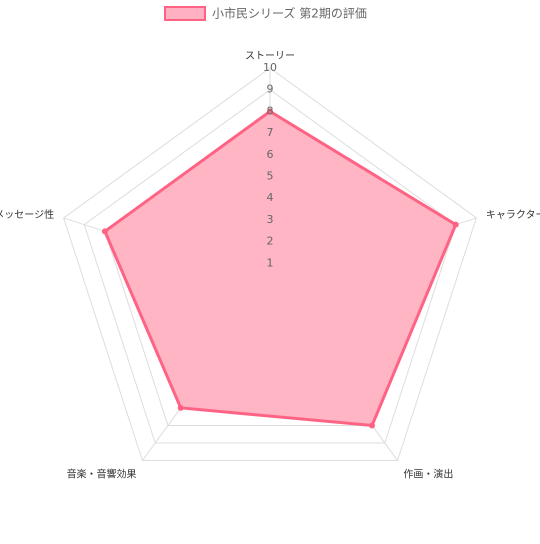 The width and height of the screenshot is (540, 544). I want to click on r-tick-label: 2, so click(270, 241).